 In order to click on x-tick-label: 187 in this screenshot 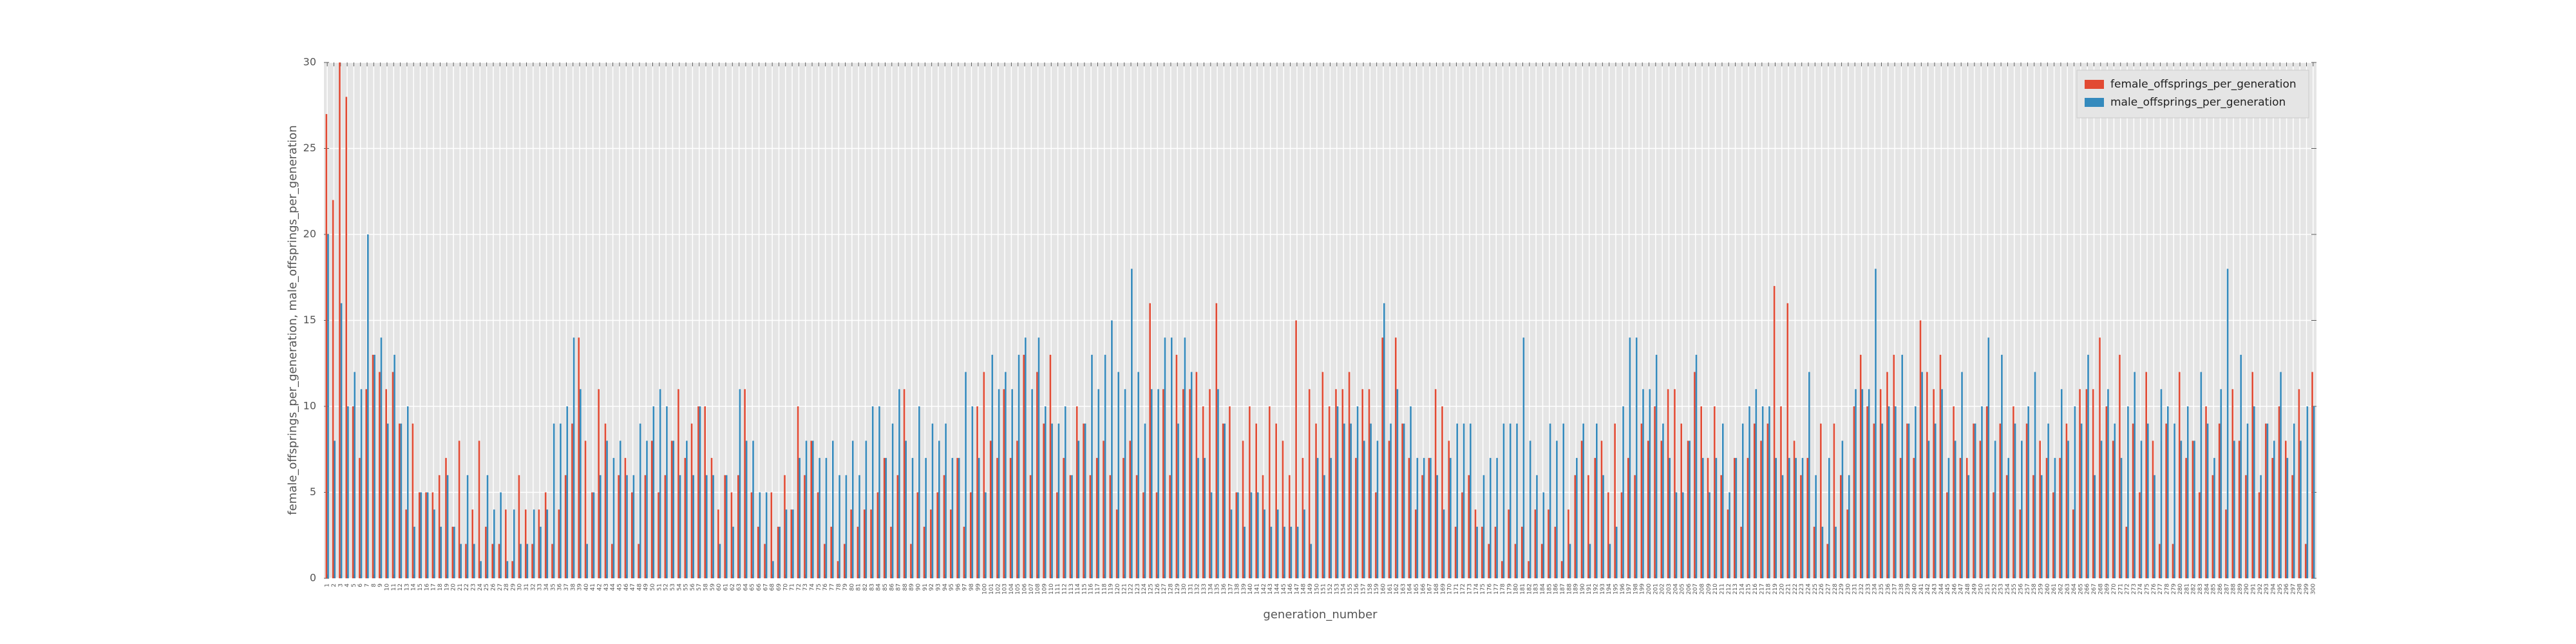, I will do `click(1563, 588)`.